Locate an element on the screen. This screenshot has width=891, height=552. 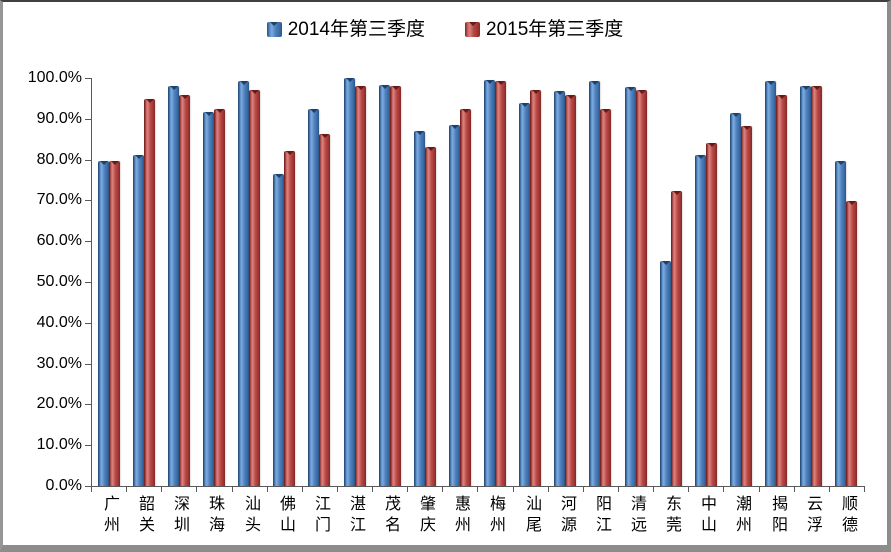
legend: 2014年第三季度 2015年第三季度 is located at coordinates (445, 29).